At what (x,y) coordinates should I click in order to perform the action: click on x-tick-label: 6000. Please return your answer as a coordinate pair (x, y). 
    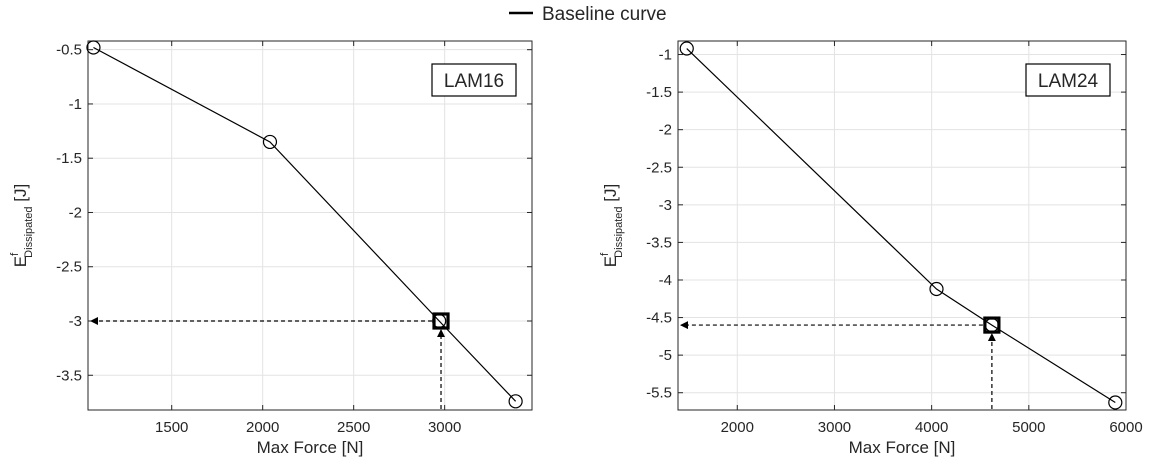
    Looking at the image, I should click on (1125, 427).